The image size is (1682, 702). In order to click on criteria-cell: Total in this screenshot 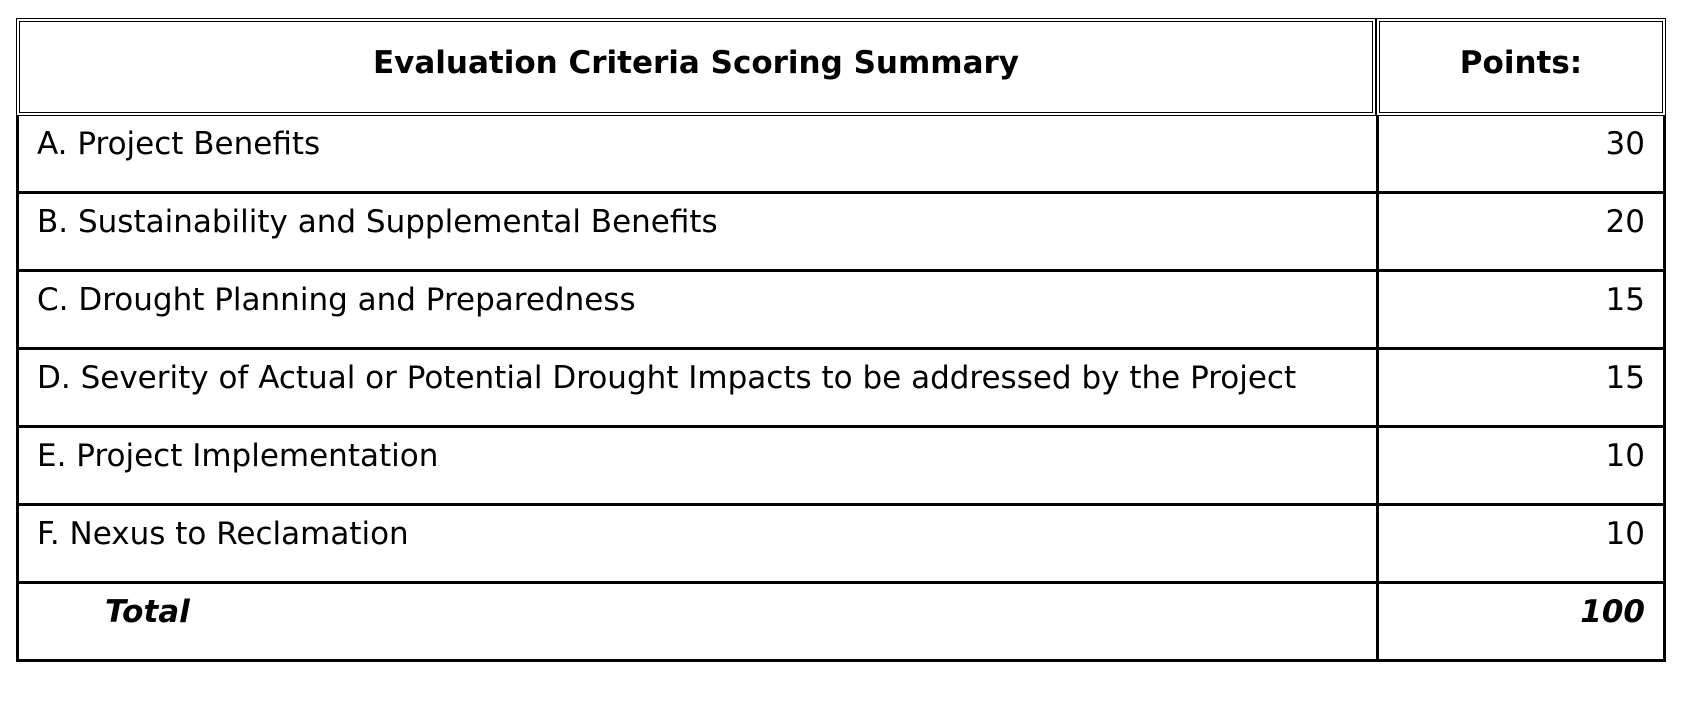, I will do `click(696, 623)`.